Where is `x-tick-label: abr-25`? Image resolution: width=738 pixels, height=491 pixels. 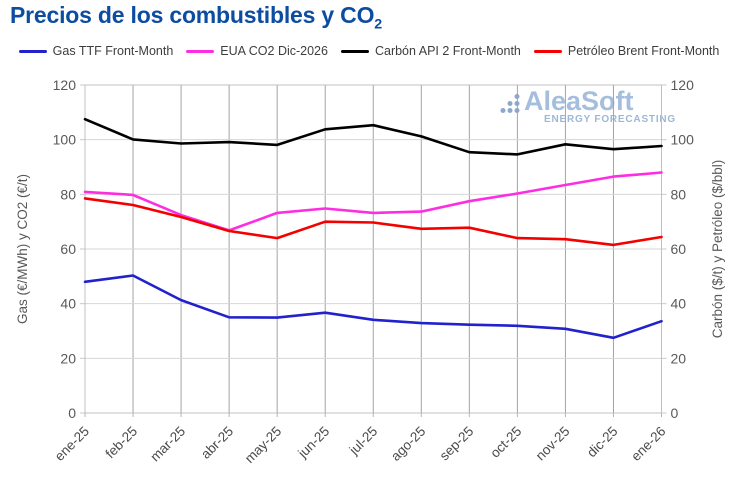 x-tick-label: abr-25 is located at coordinates (217, 443).